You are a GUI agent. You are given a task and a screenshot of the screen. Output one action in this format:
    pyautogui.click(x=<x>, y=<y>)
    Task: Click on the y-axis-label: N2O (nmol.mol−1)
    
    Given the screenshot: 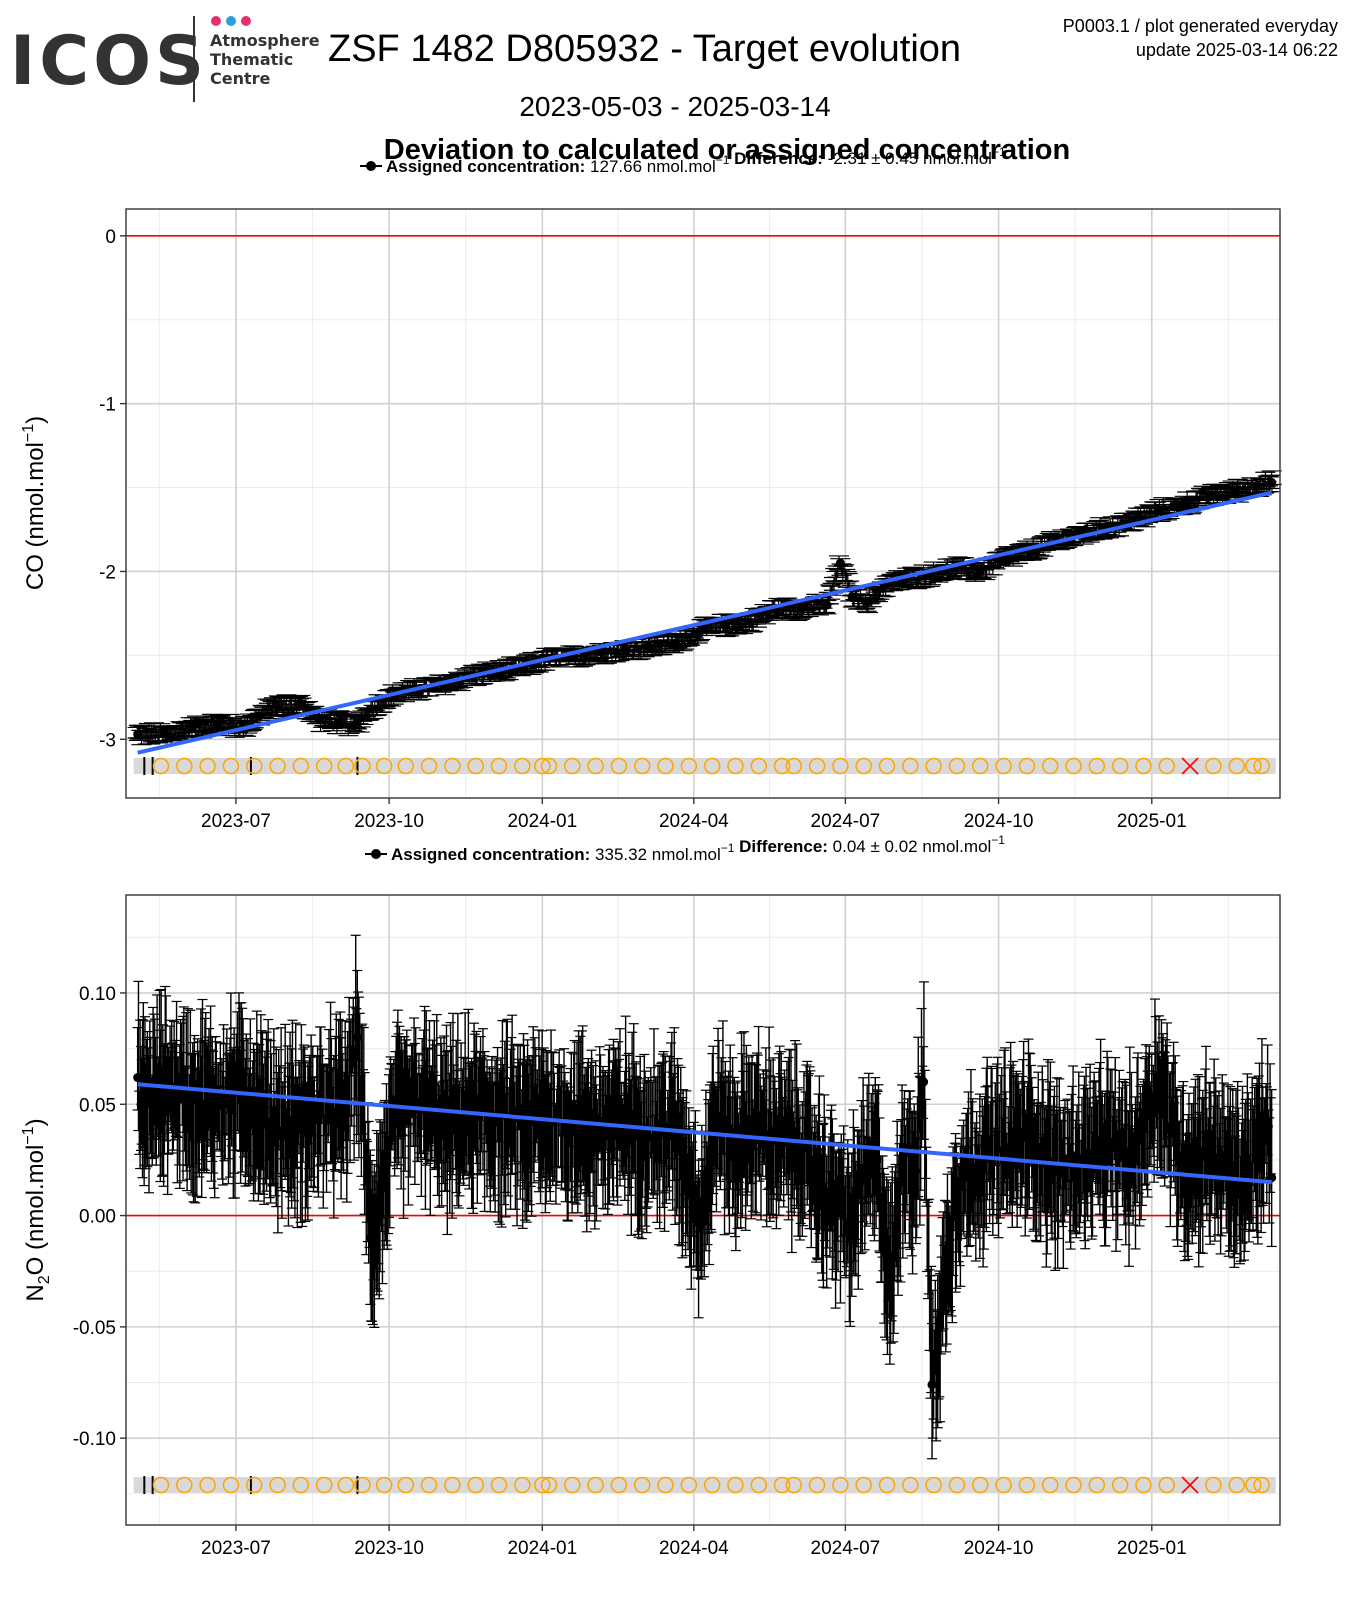 What is the action you would take?
    pyautogui.click(x=36, y=1209)
    